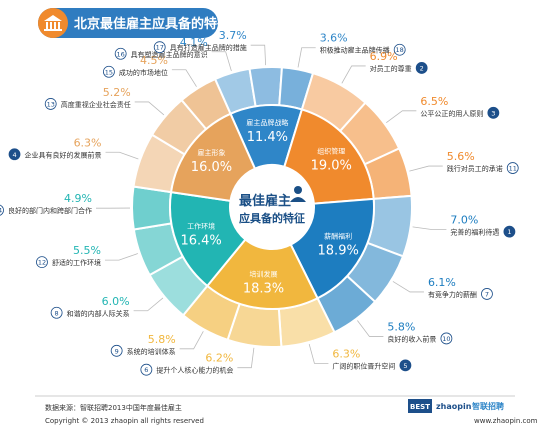  What do you see at coordinates (76, 262) in the screenshot?
I see `item-label: 舒适的工作环境` at bounding box center [76, 262].